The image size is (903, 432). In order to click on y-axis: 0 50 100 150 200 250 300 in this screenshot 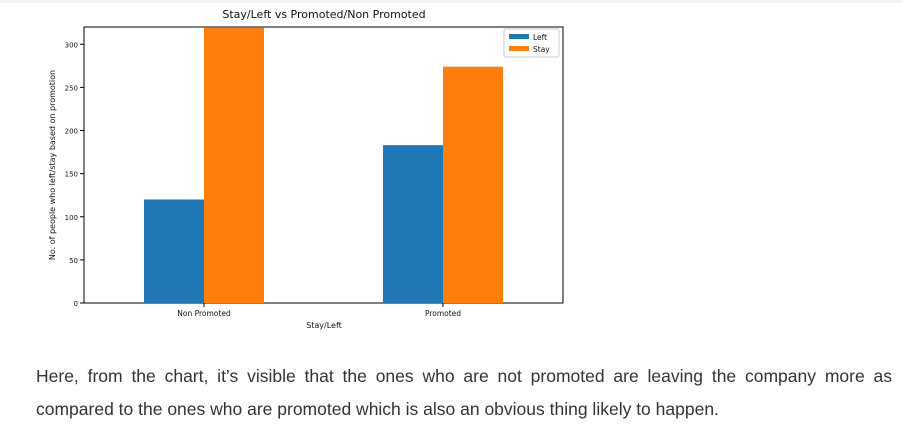, I will do `click(74, 174)`.